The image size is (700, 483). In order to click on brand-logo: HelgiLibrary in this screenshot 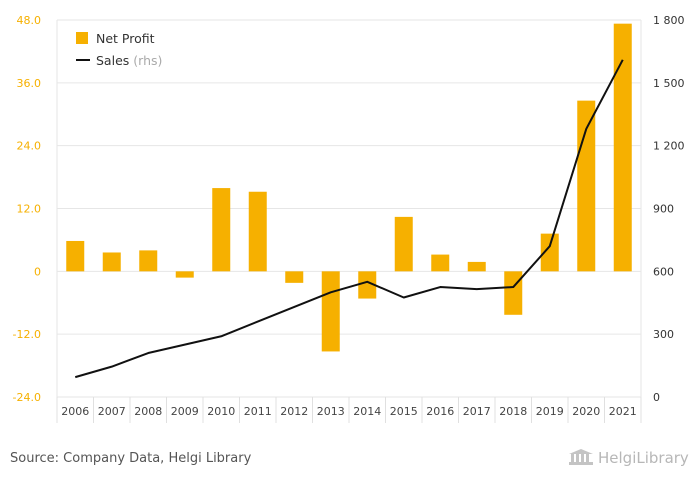, I will do `click(628, 458)`.